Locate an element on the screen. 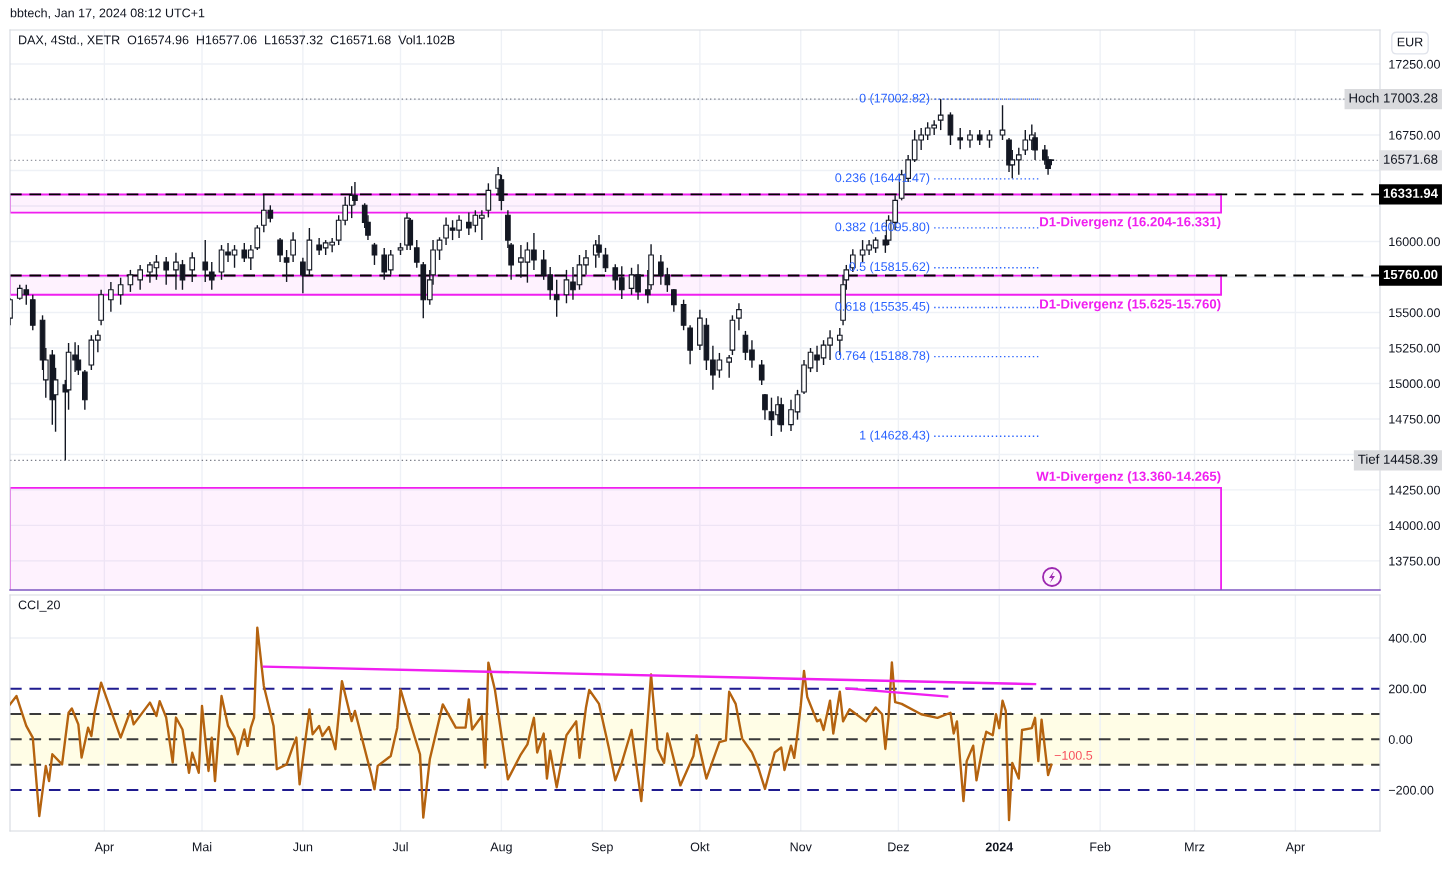 The image size is (1455, 895). y-tick-label: −200.00 is located at coordinates (1411, 790).